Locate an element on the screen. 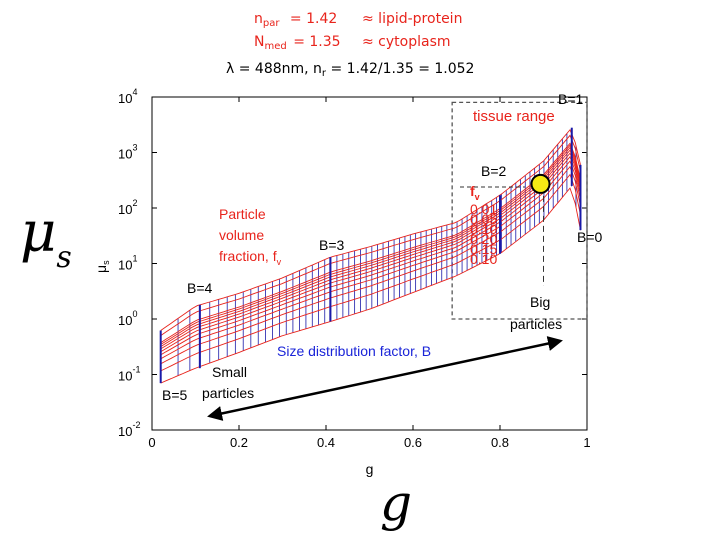 Image resolution: width=720 pixels, height=540 pixels. fv-legend-label: 0.15 is located at coordinates (483, 249).